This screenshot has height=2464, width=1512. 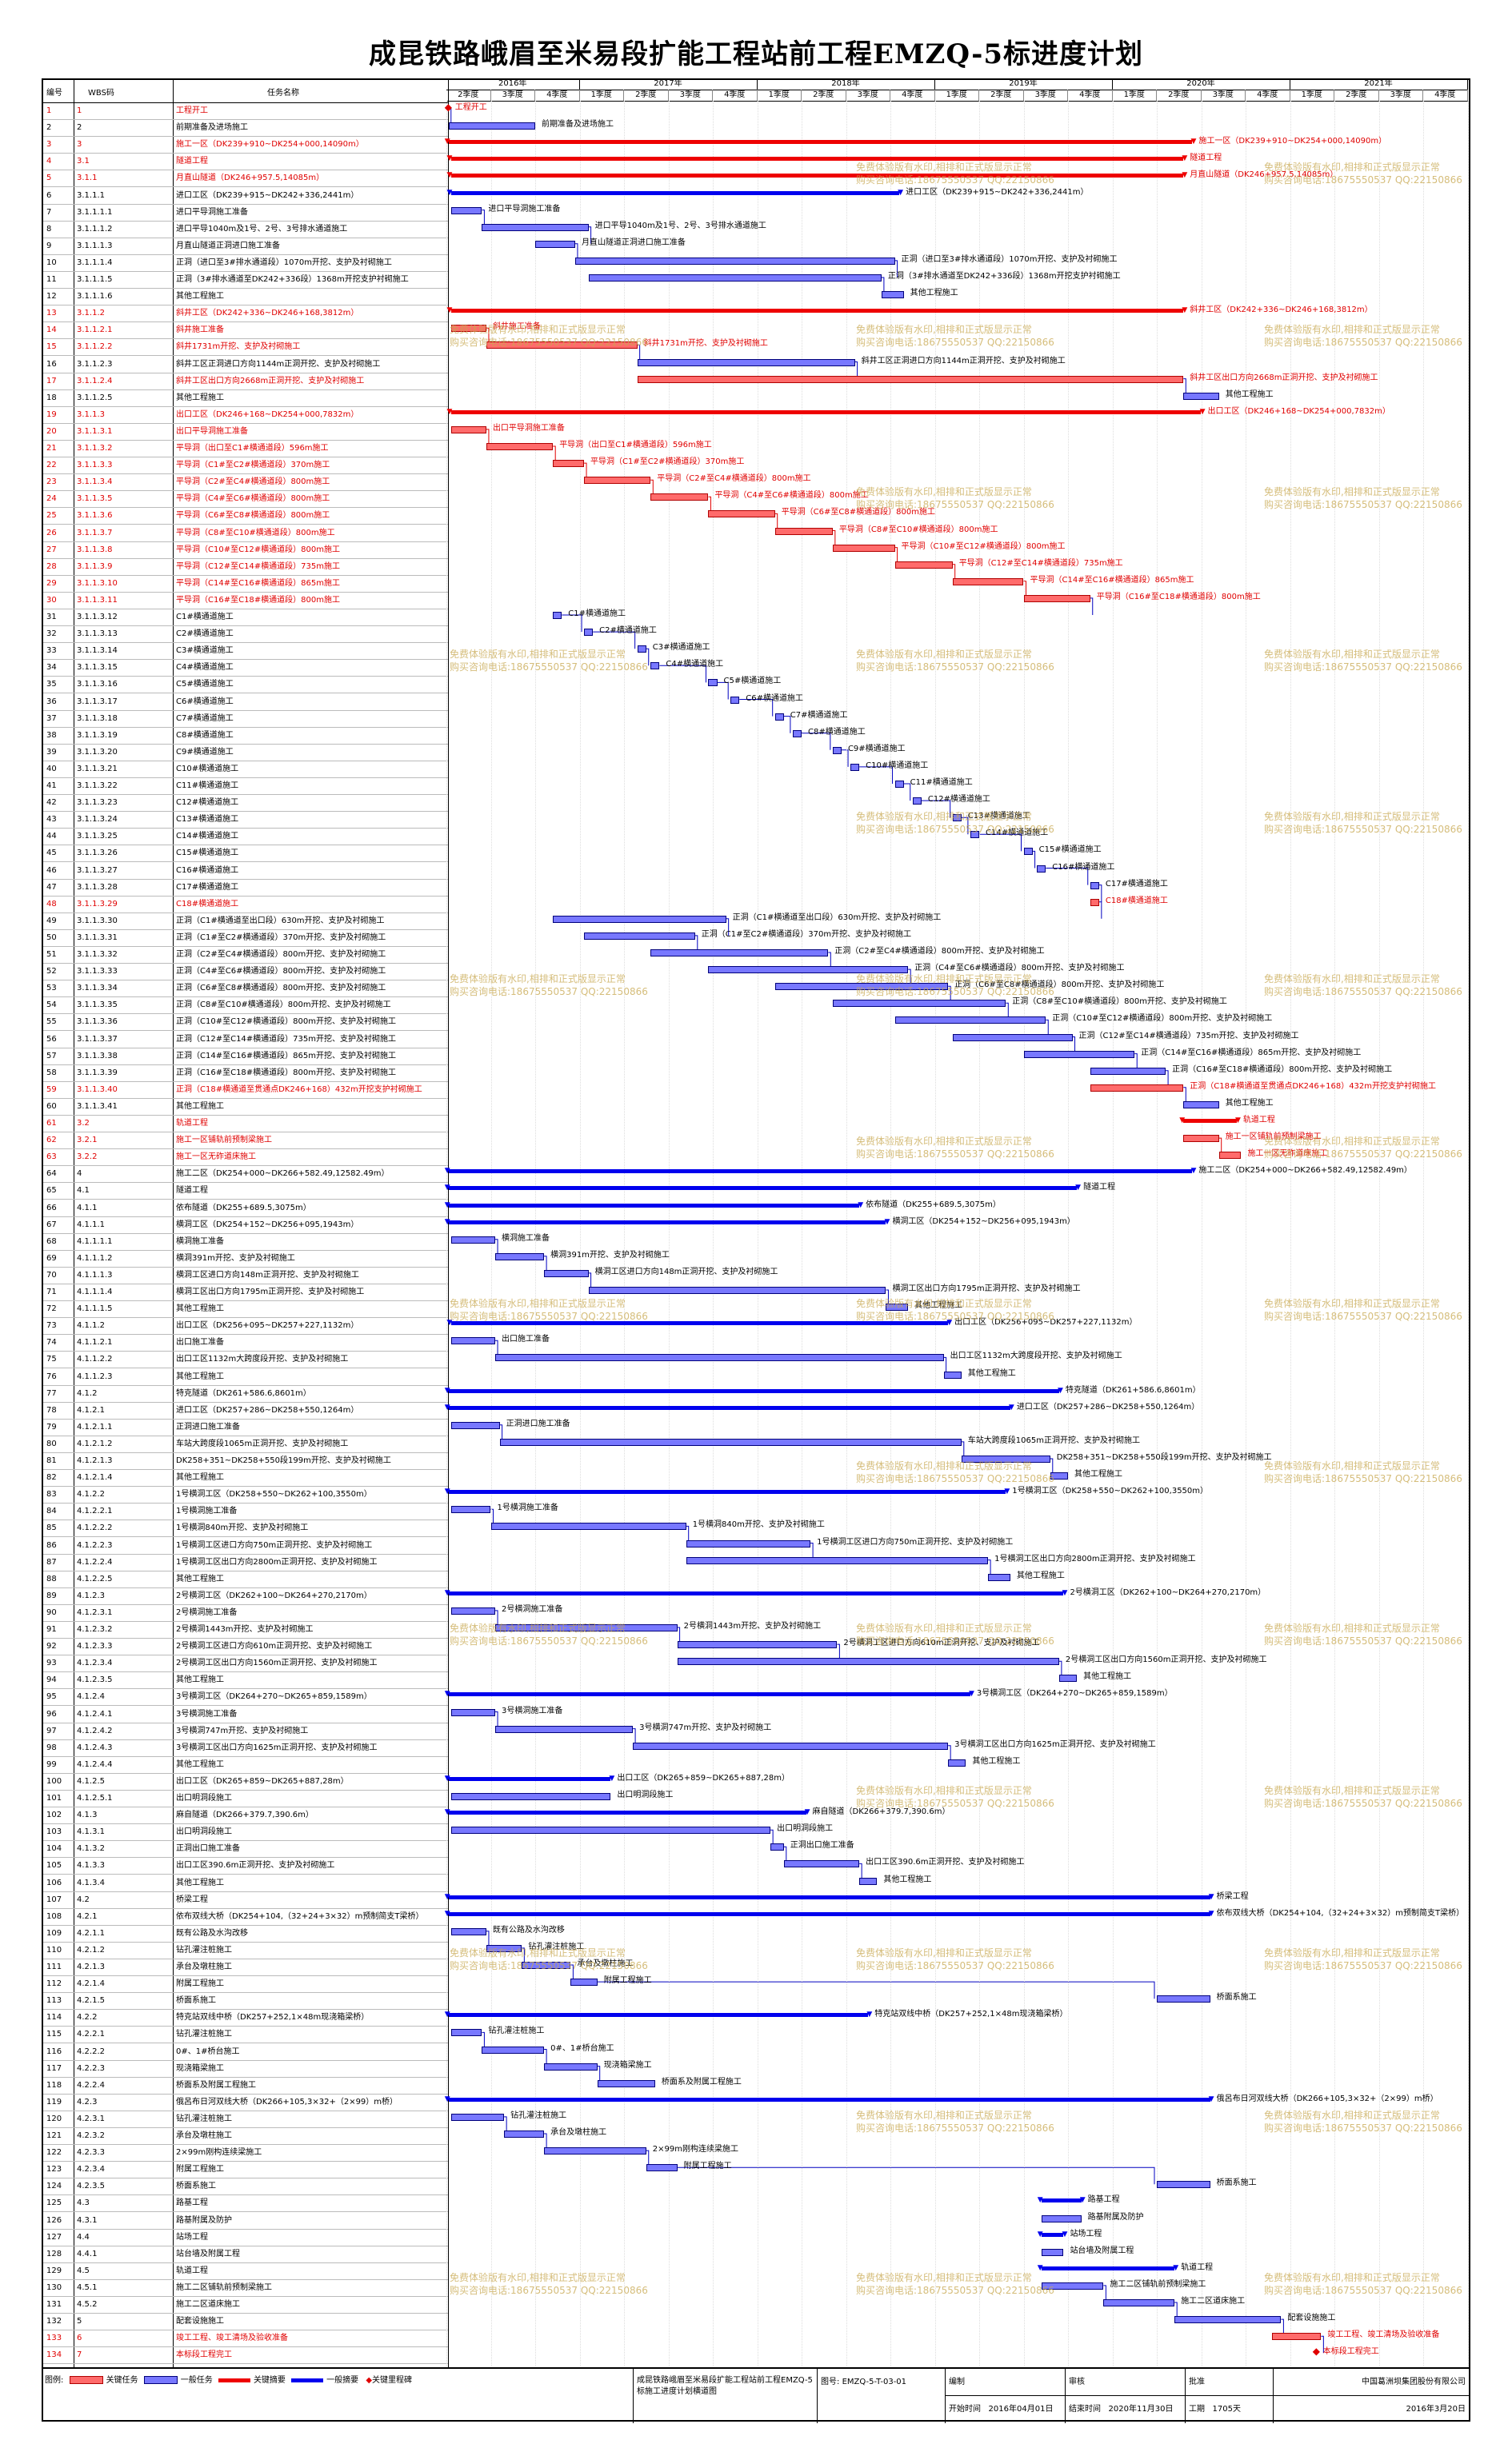 I want to click on row-id: 104, so click(x=54, y=1849).